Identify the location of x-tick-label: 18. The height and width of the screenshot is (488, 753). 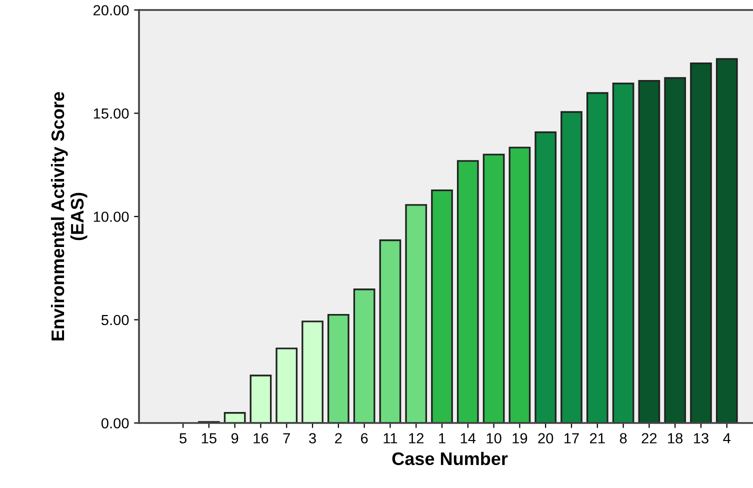
(675, 438).